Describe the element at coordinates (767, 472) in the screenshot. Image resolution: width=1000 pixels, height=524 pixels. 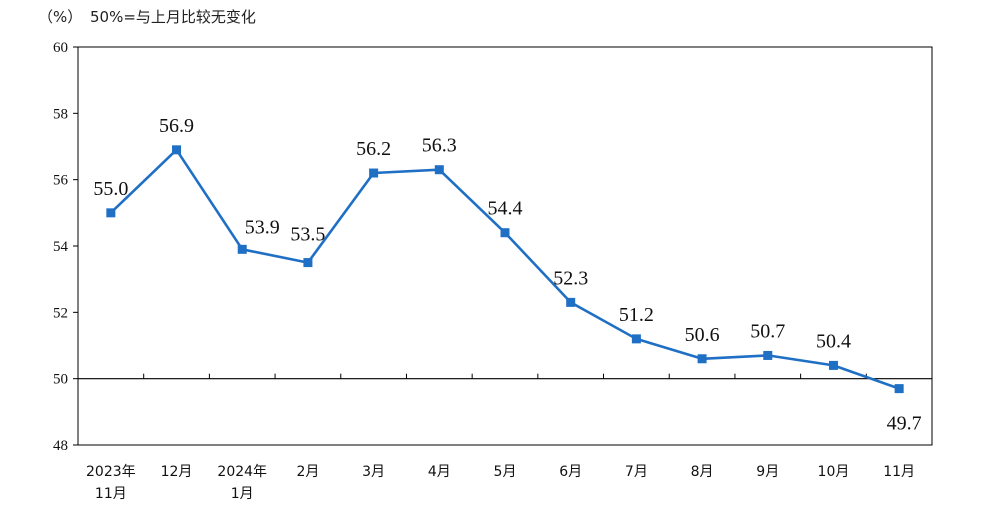
I see `x-tick-label: 9月` at that location.